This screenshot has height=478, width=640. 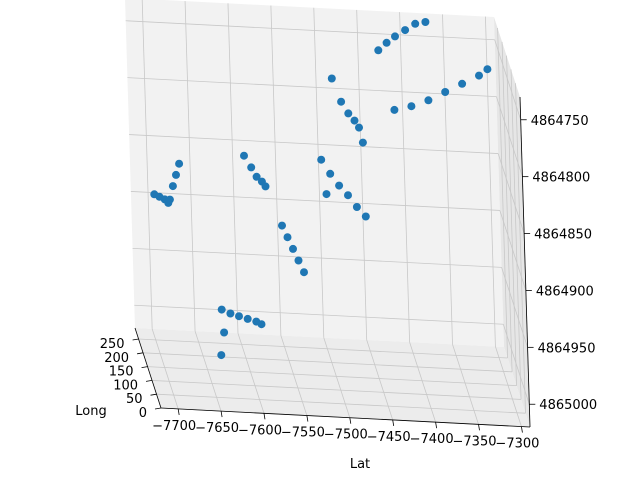 What do you see at coordinates (260, 430) in the screenshot?
I see `x-tick-label: −7600` at bounding box center [260, 430].